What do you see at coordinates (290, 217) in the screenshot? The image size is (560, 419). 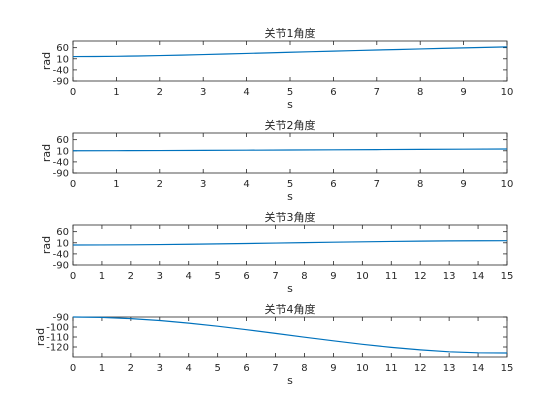 I see `chart-title: 关节3角度` at bounding box center [290, 217].